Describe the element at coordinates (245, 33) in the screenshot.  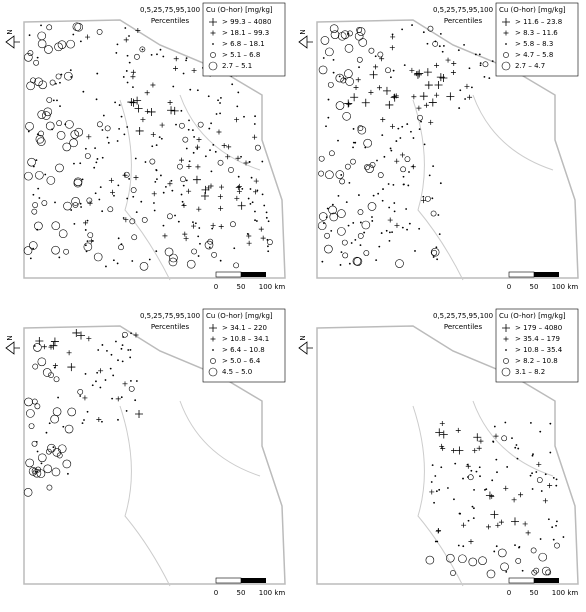
I see `legend-entry: > 18.1 – 99.3` at that location.